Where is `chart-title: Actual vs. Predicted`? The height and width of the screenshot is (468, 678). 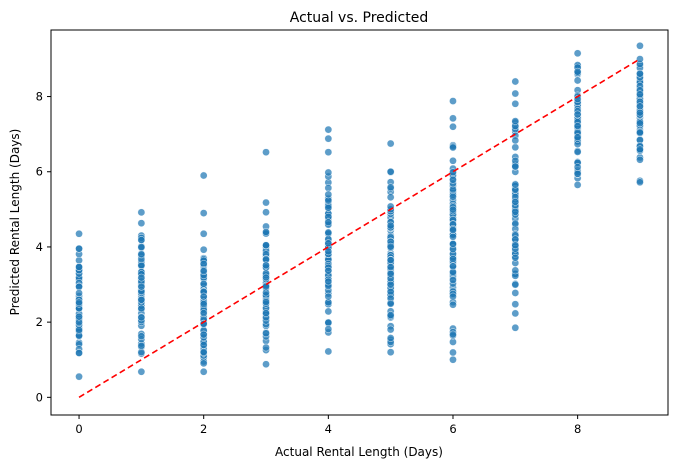 chart-title: Actual vs. Predicted is located at coordinates (359, 18).